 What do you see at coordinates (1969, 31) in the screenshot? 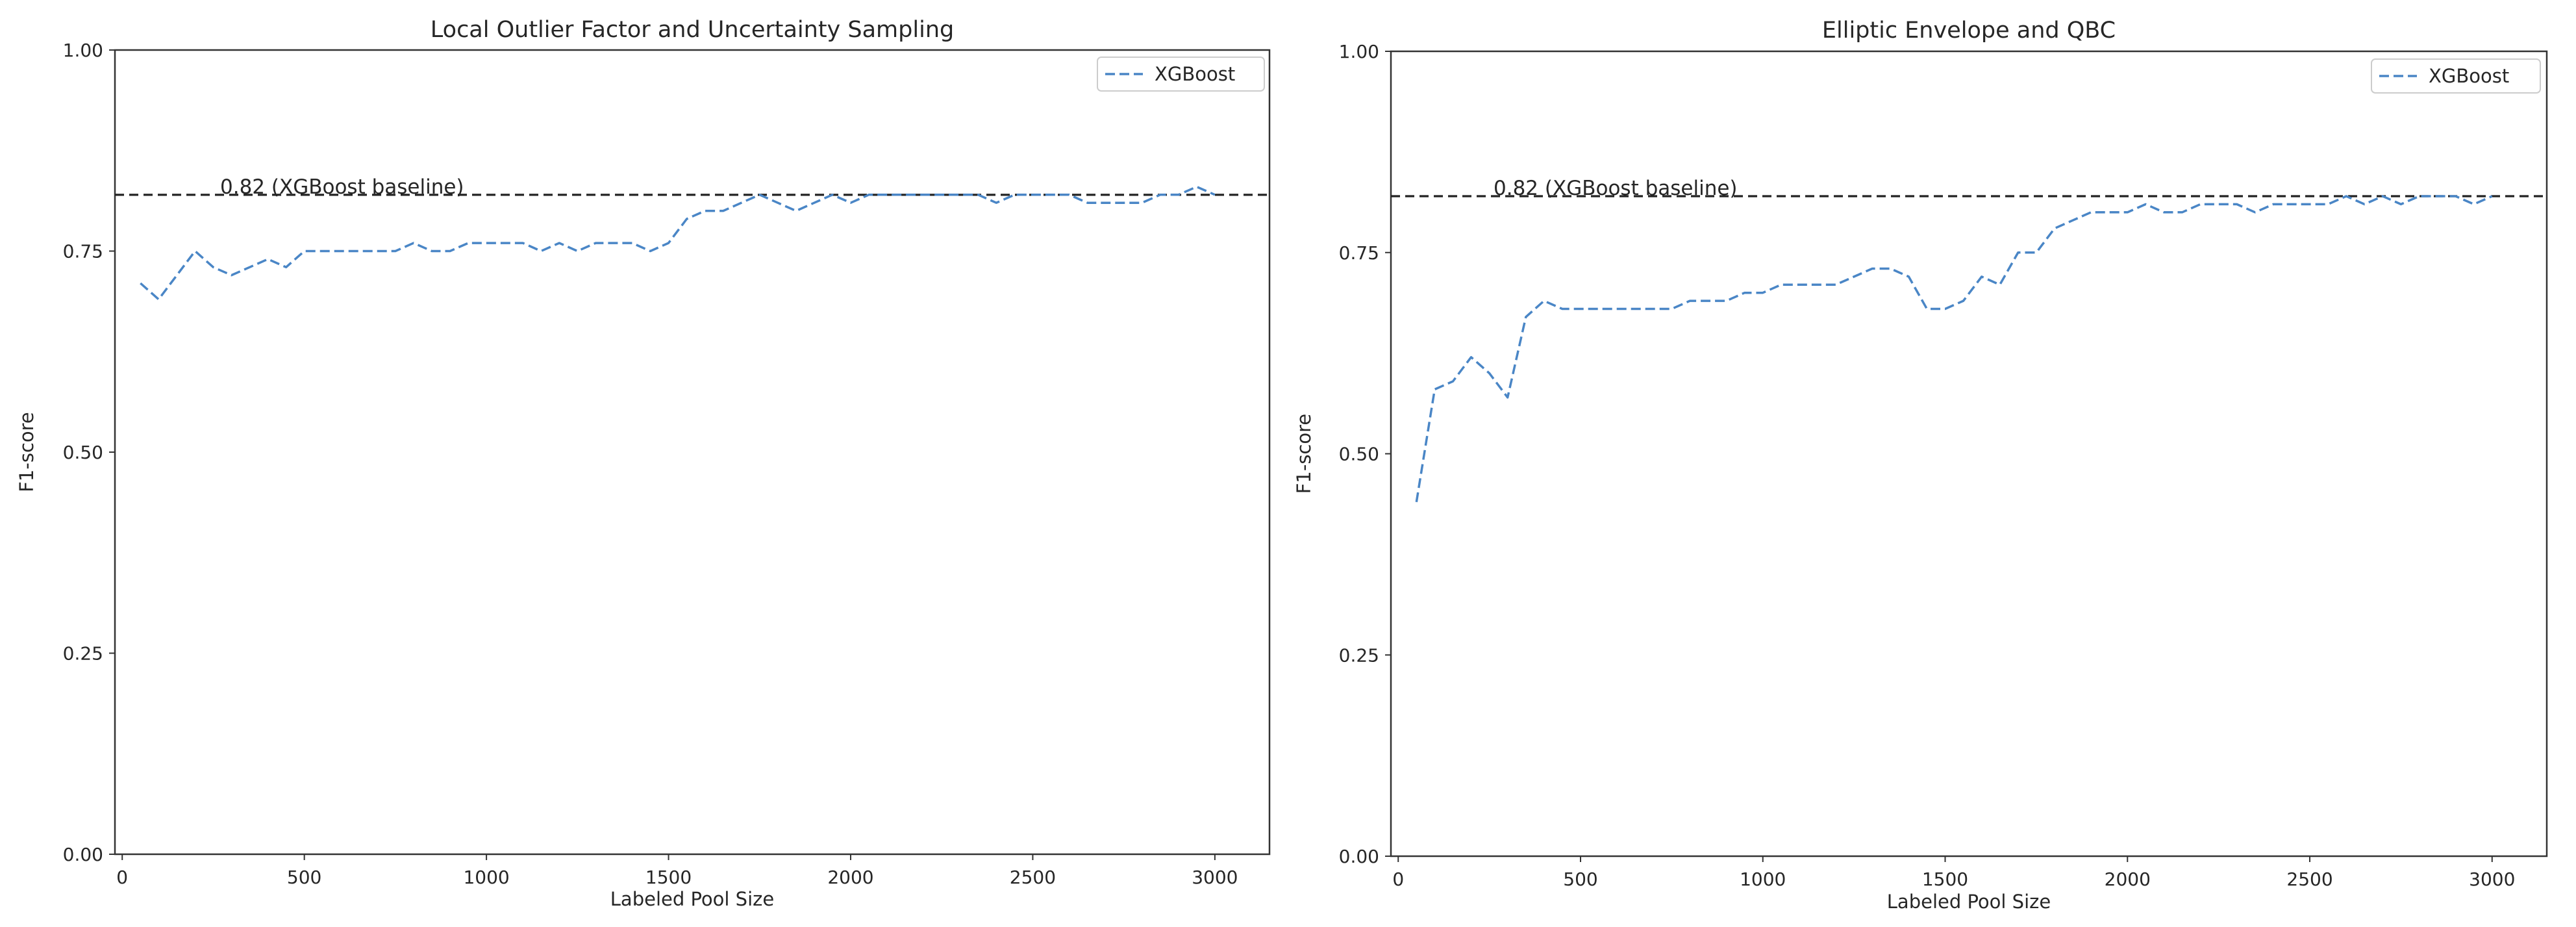
I see `chart-title: Elliptic Envelope and QBC` at bounding box center [1969, 31].